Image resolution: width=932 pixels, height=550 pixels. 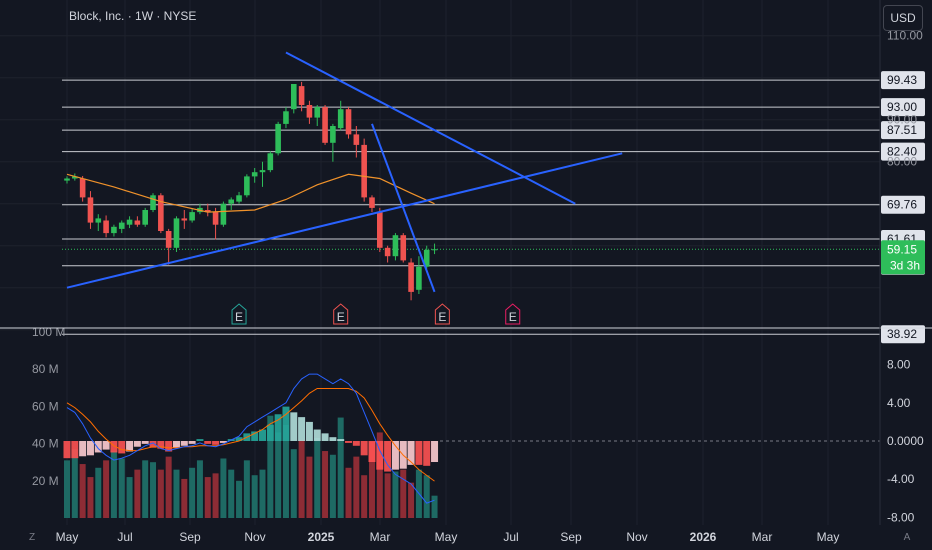 What do you see at coordinates (403, 208) in the screenshot?
I see `trendline-steep-descending` at bounding box center [403, 208].